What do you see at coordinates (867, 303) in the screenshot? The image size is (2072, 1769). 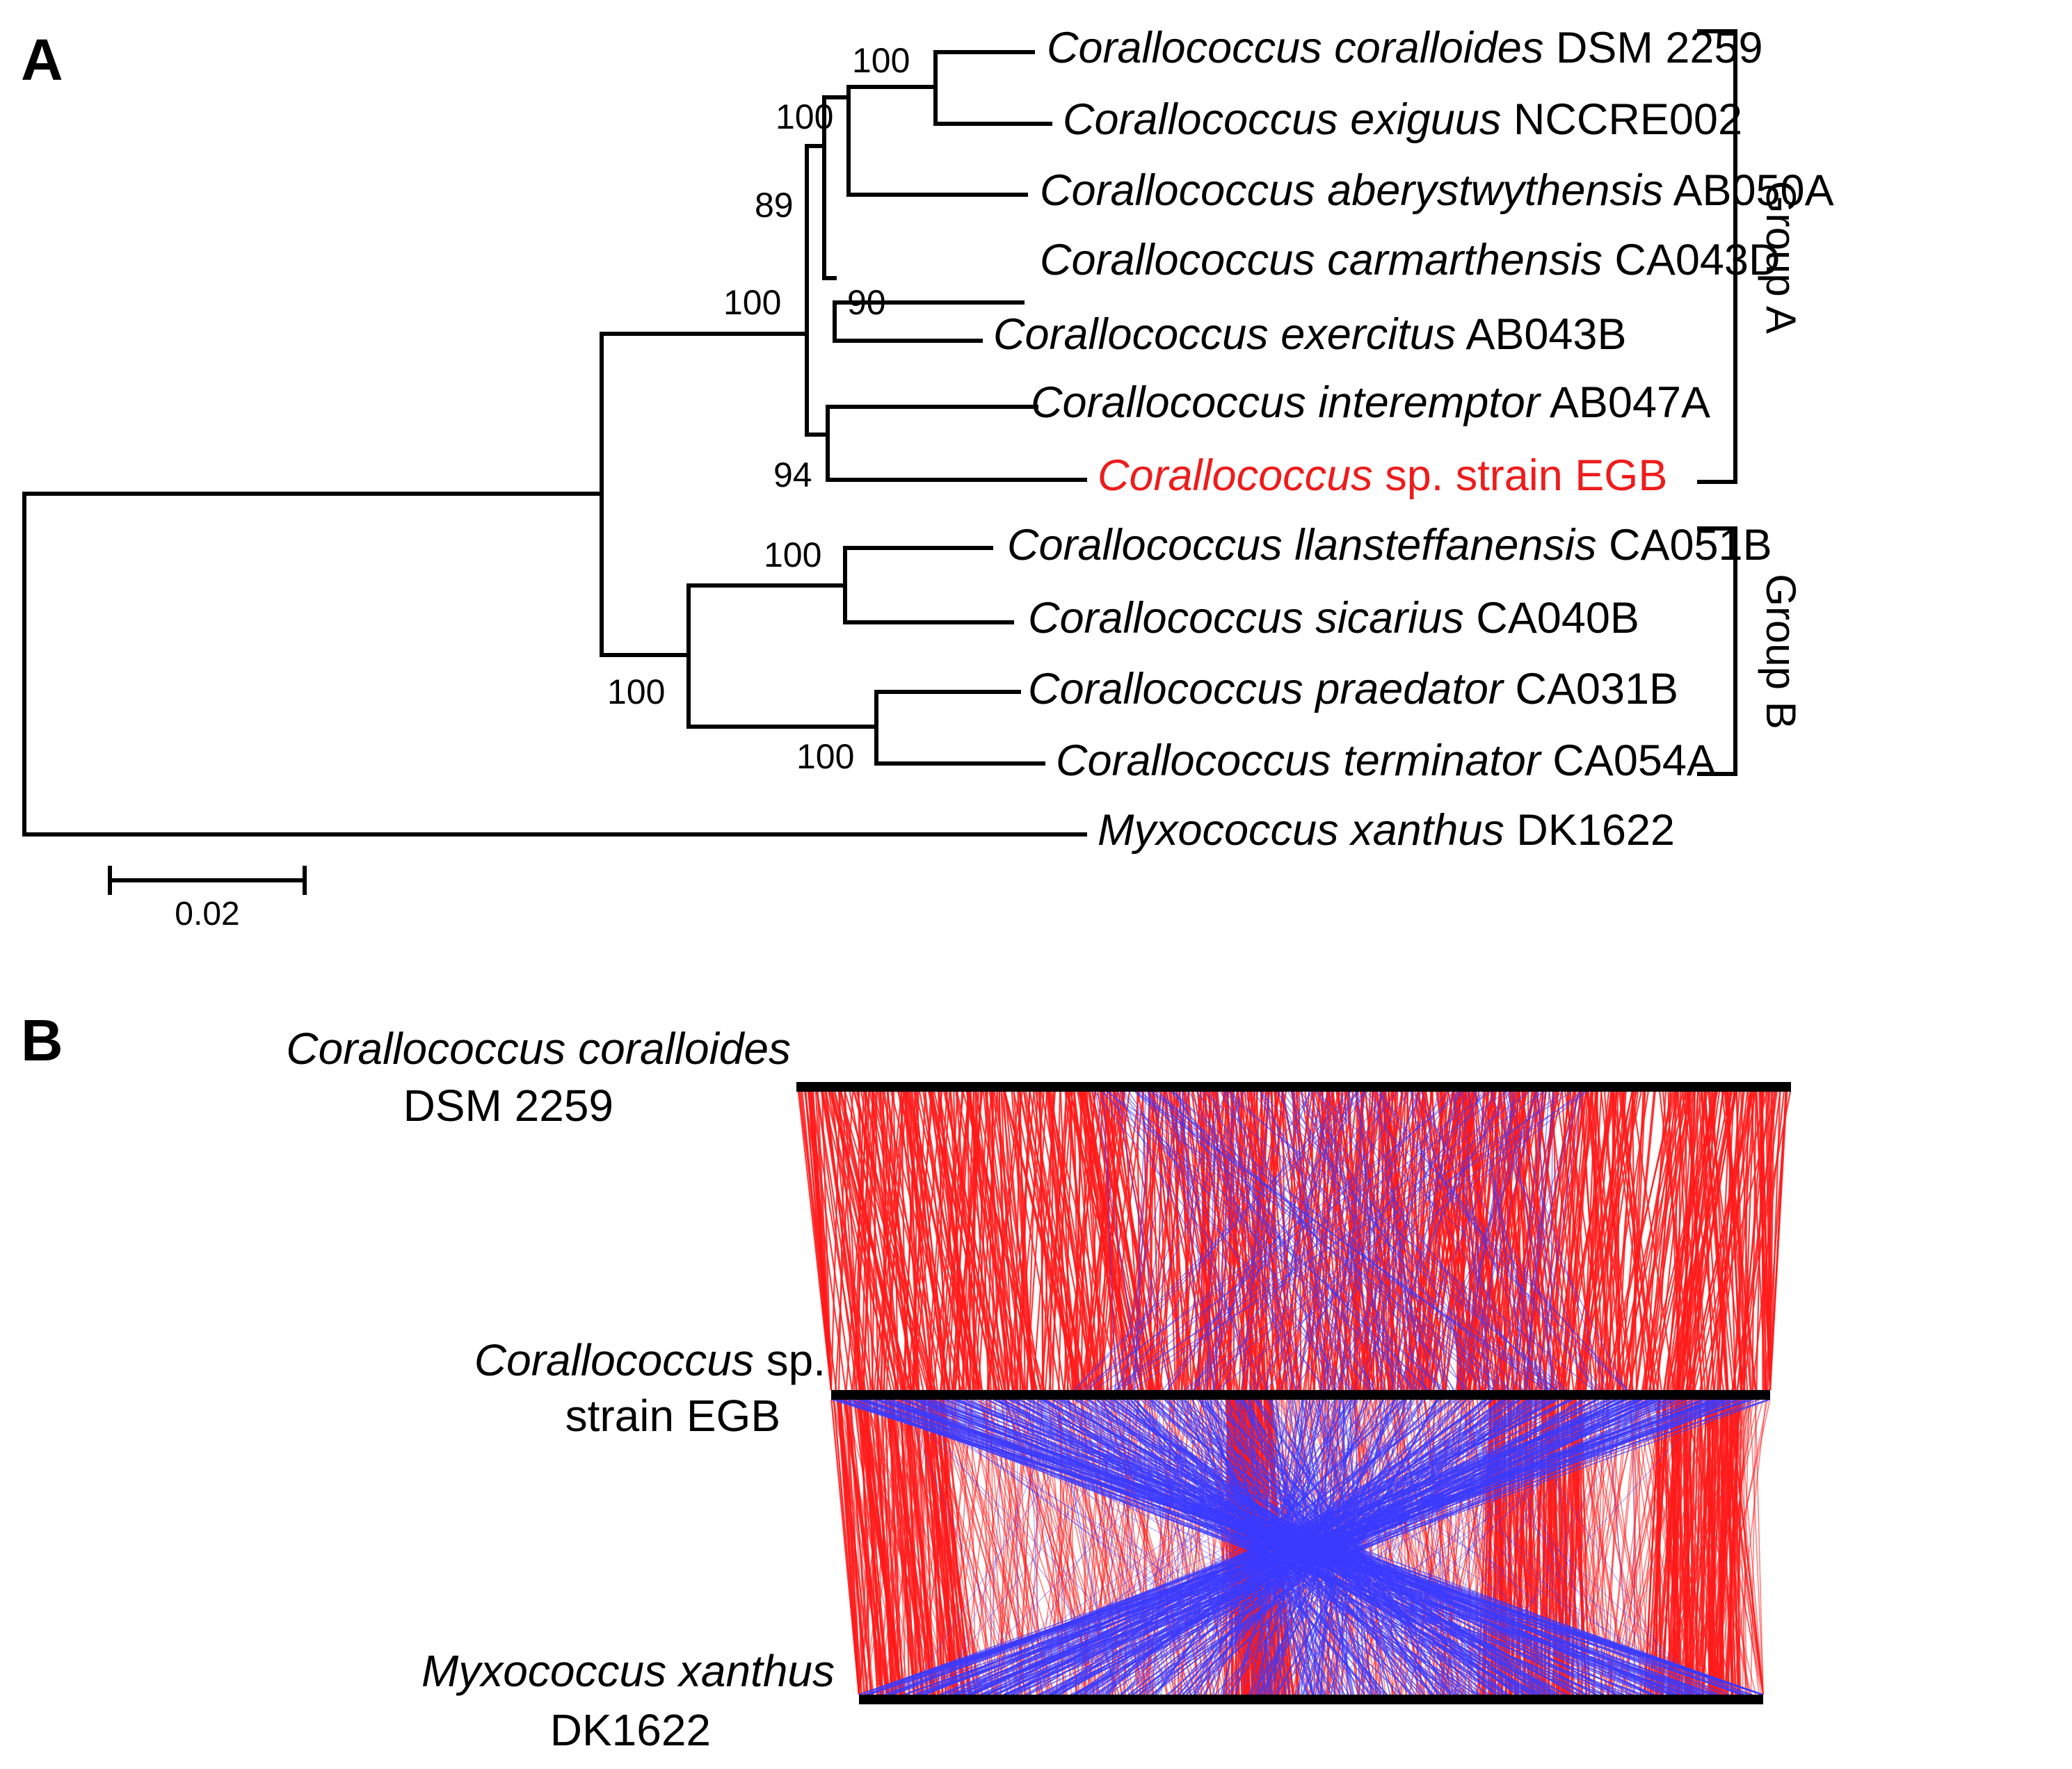 I see `bootstrap-value: 90` at bounding box center [867, 303].